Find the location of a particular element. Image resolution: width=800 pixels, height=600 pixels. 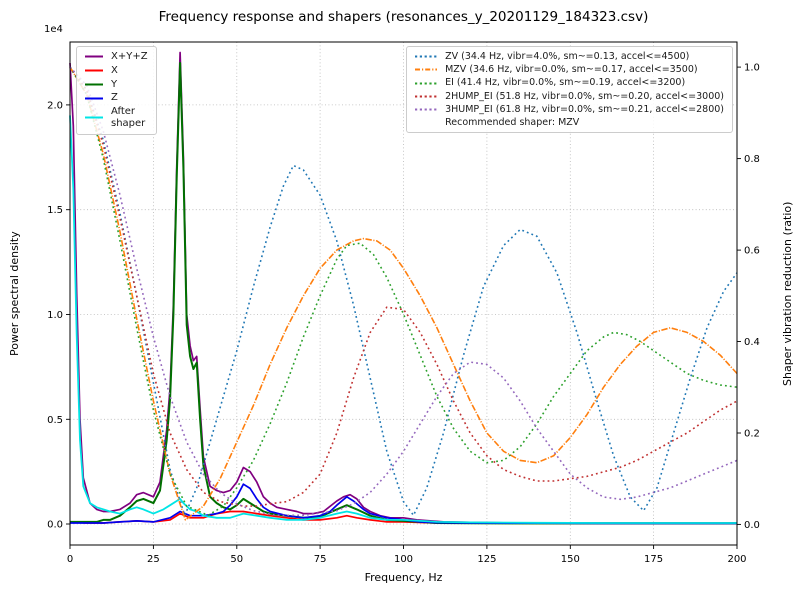

y-axis-offset-text: 1e4 is located at coordinates (53, 29).